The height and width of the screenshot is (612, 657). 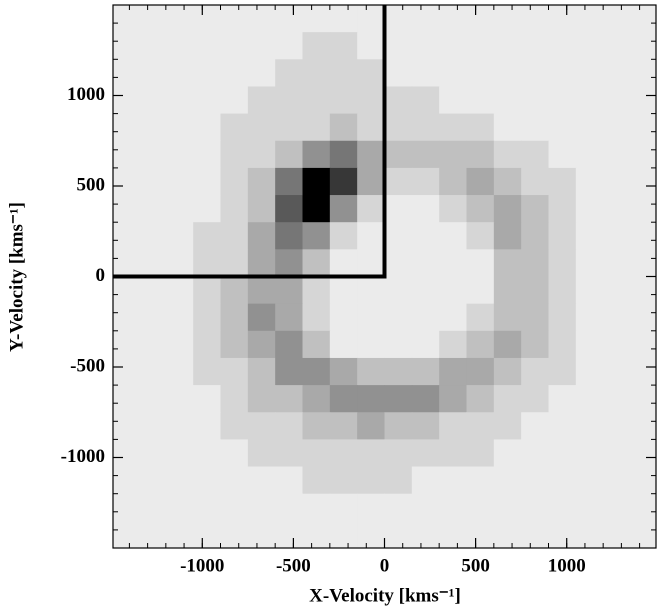 I want to click on y-tick-label: 1000, so click(x=86, y=94).